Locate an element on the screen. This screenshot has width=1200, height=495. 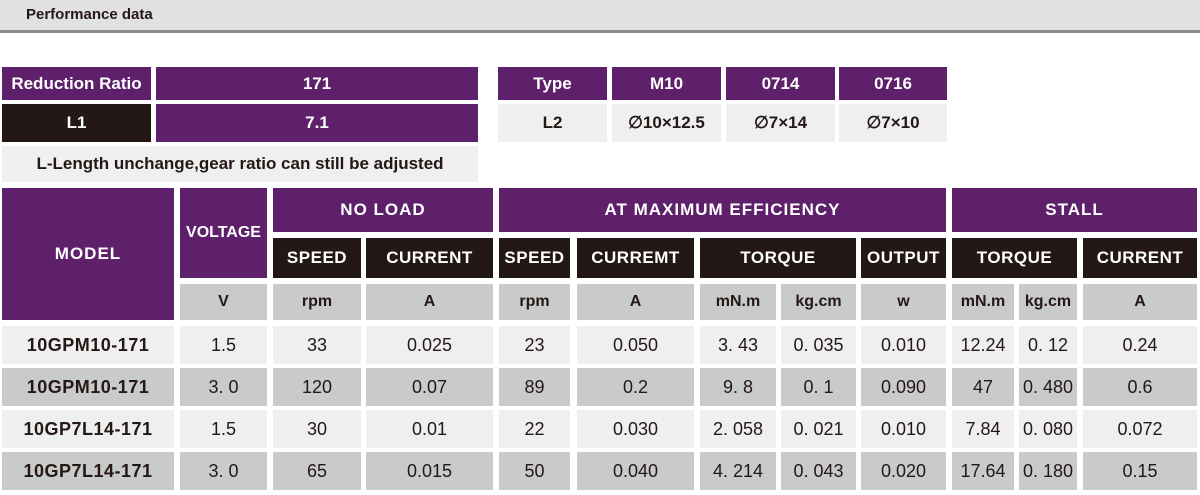
table-cell: 0.030 is located at coordinates (635, 429).